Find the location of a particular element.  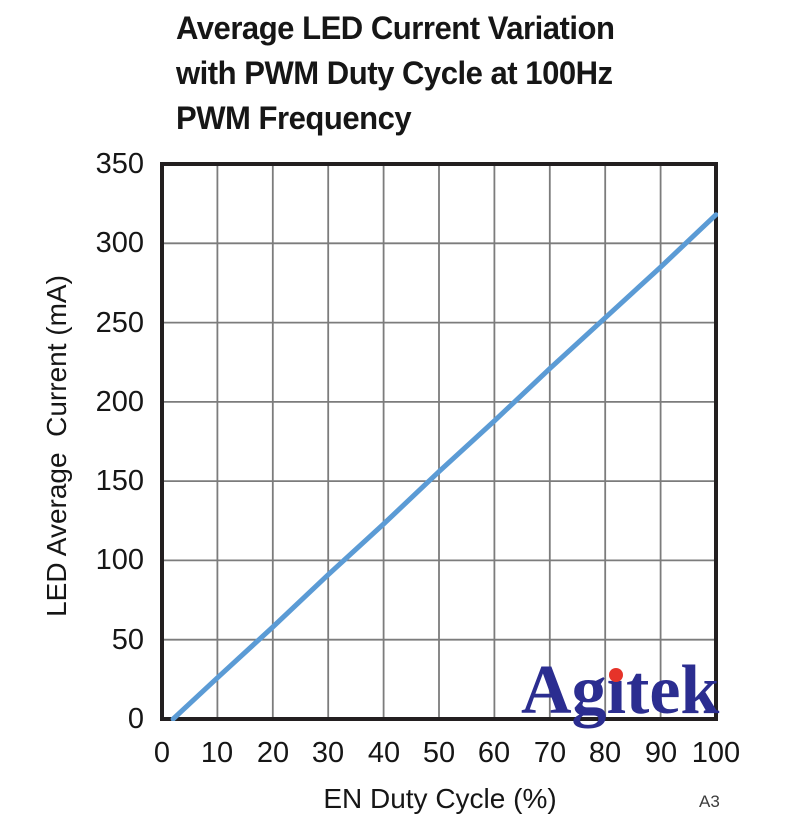

logo-i-char: ı is located at coordinates (616, 690).